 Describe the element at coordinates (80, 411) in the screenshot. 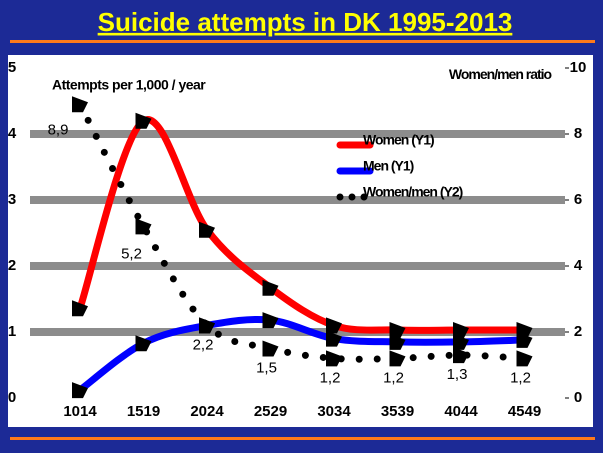

I see `x-tick-label: 1014` at that location.